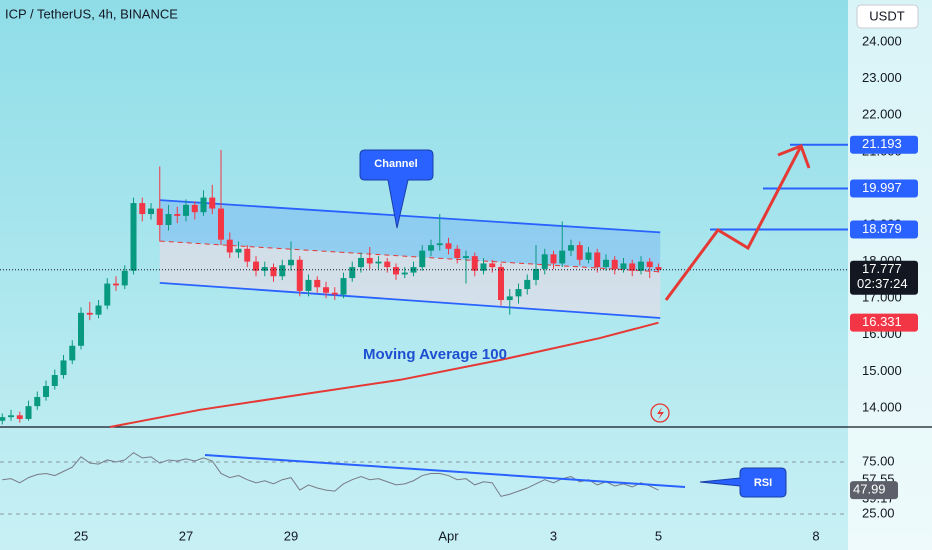 The height and width of the screenshot is (550, 932). I want to click on ma-tag, so click(884, 322).